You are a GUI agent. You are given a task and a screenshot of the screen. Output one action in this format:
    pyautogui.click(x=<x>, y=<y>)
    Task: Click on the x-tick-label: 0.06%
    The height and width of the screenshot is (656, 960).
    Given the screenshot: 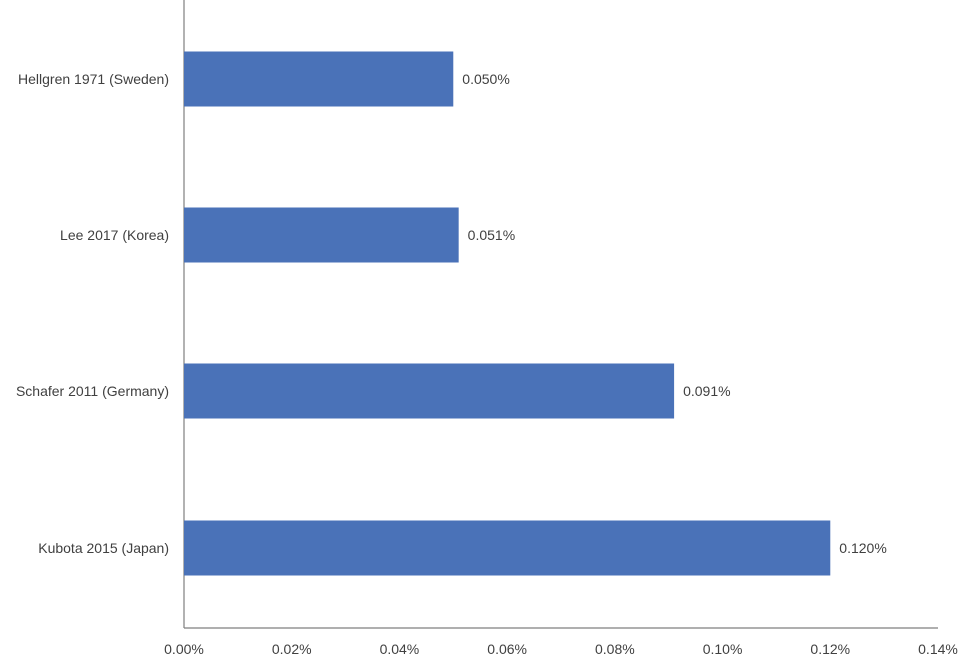 What is the action you would take?
    pyautogui.click(x=507, y=648)
    